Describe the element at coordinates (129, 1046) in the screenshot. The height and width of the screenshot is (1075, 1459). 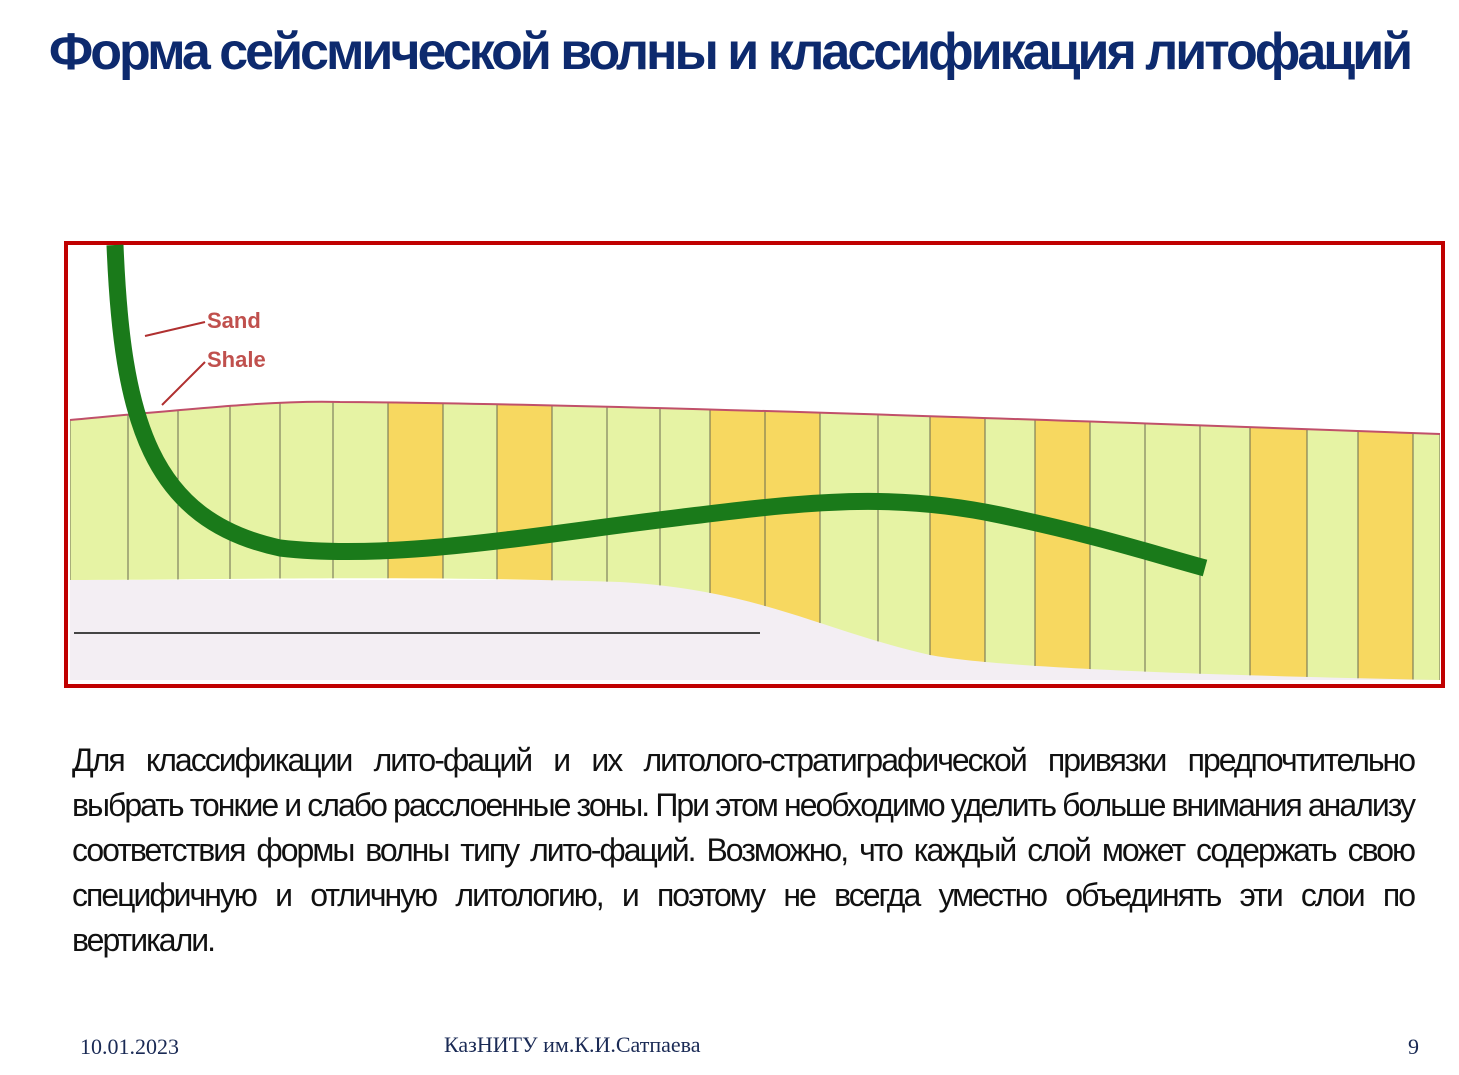
I see `footer-date: 10.01.2023` at that location.